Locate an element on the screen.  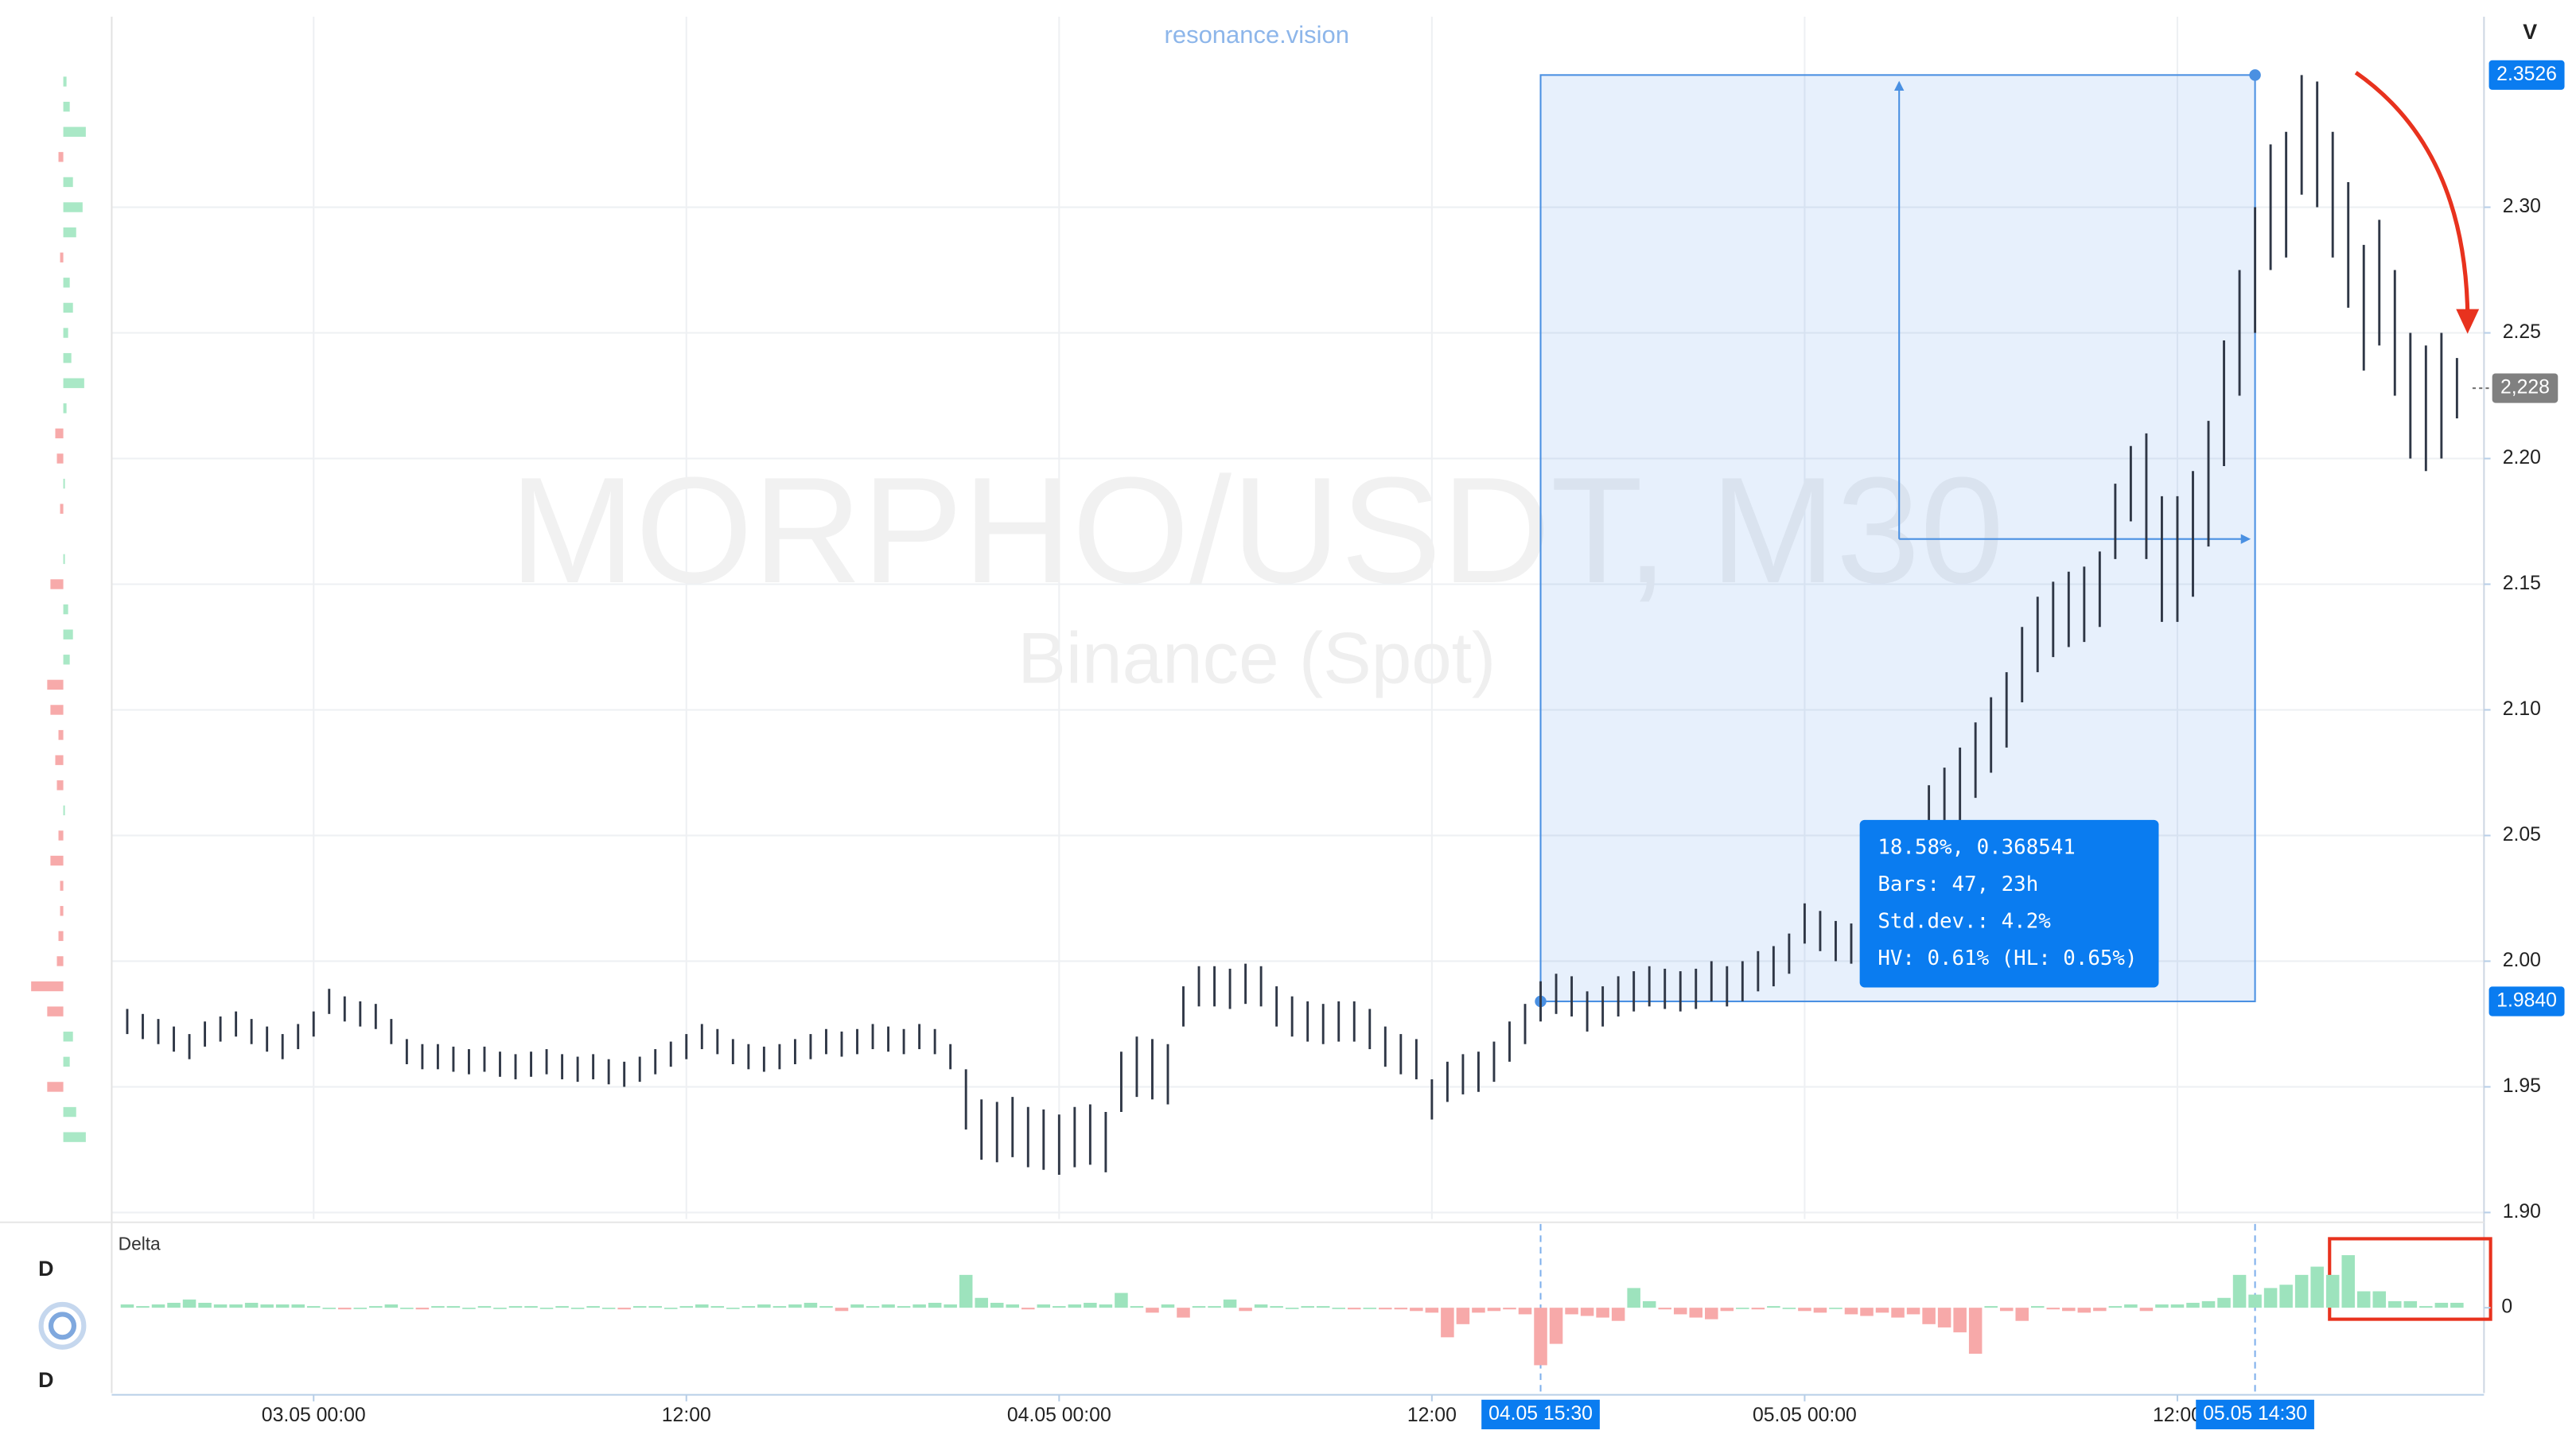
delta-title: Delta is located at coordinates (140, 1244).